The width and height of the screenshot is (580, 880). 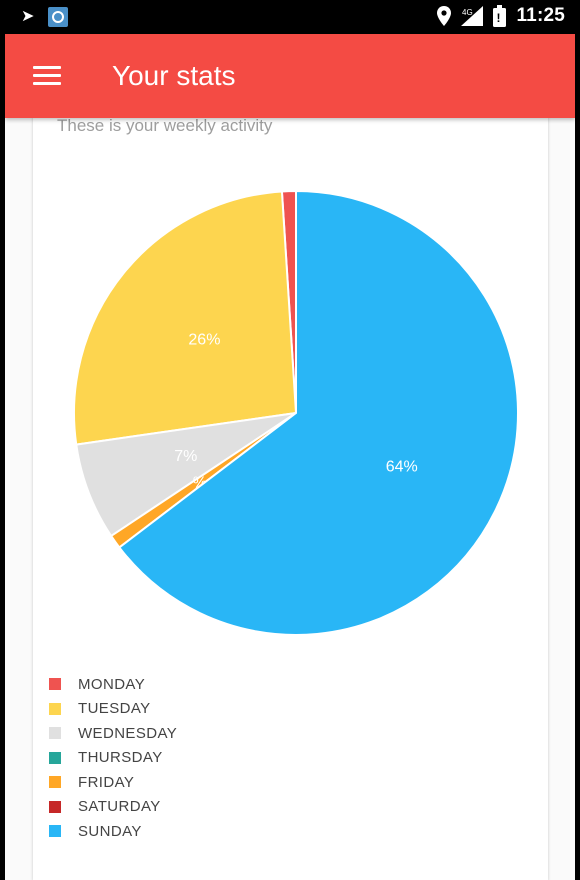 What do you see at coordinates (28, 16) in the screenshot?
I see `back-arrow-icon: ➤` at bounding box center [28, 16].